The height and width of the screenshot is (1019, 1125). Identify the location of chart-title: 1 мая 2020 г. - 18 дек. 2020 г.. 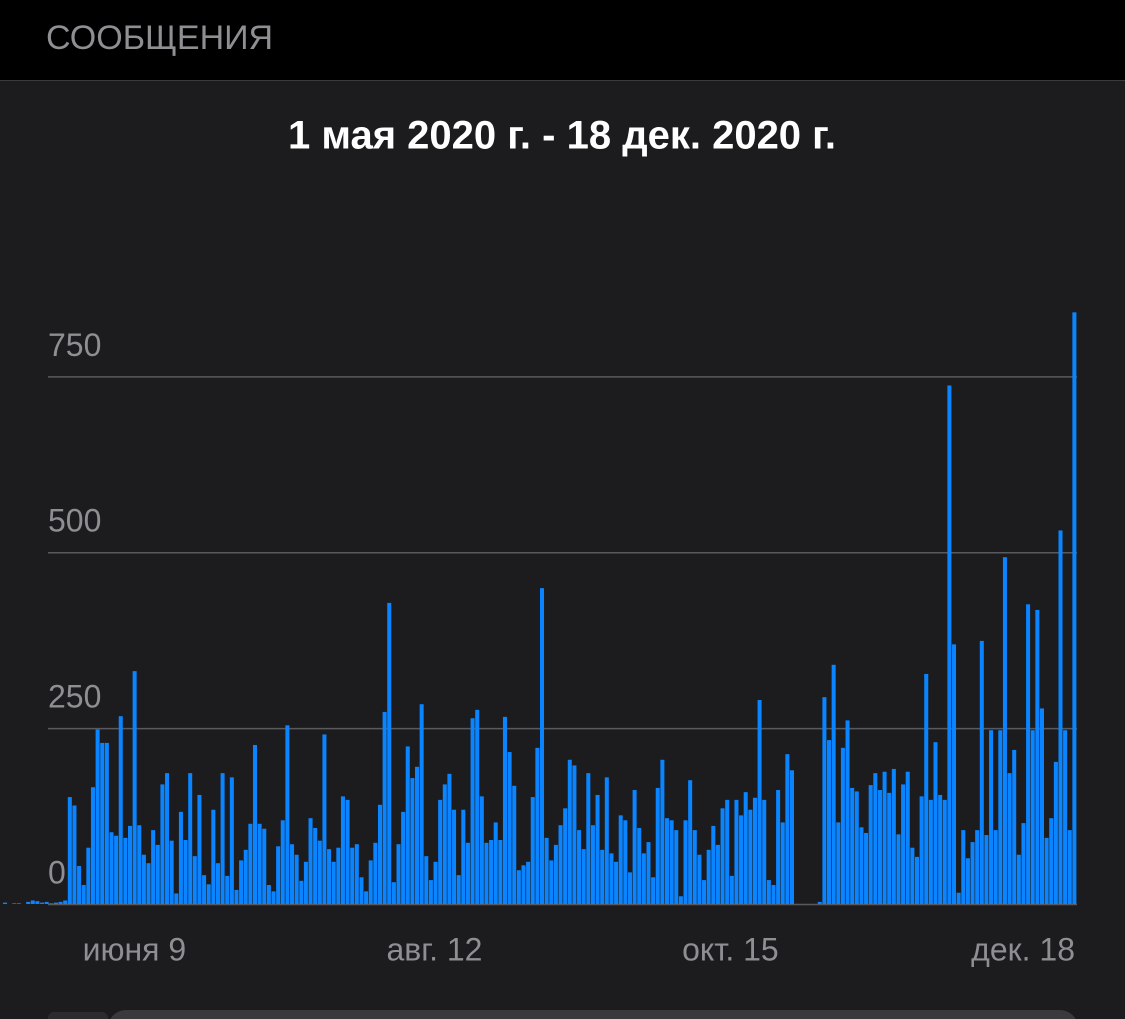
(562, 136).